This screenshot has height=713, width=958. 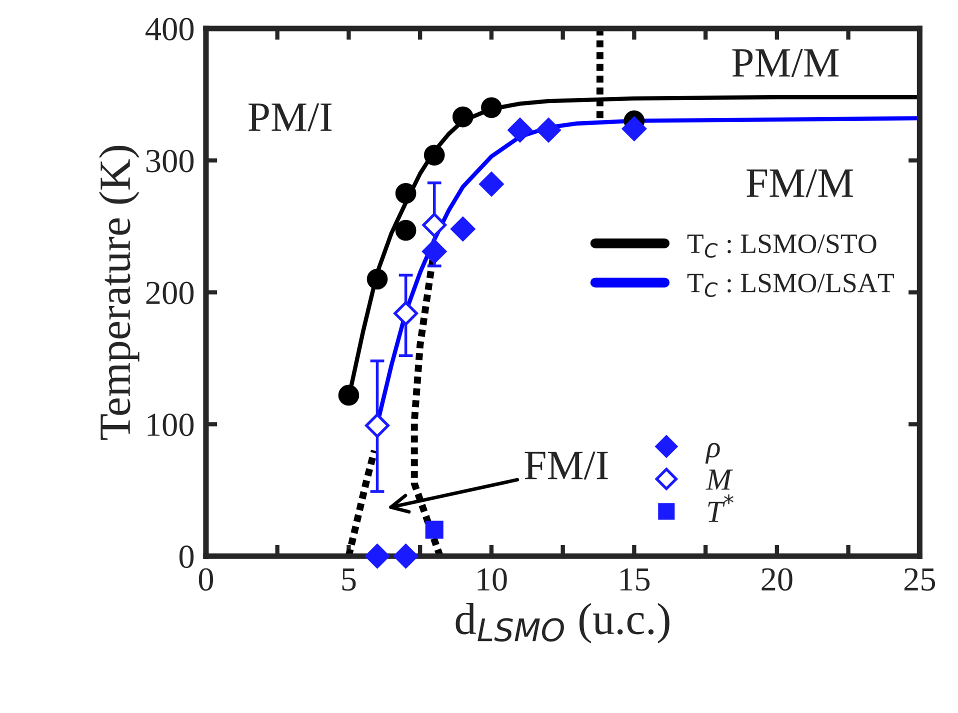 What do you see at coordinates (719, 480) in the screenshot?
I see `legend-label: M` at bounding box center [719, 480].